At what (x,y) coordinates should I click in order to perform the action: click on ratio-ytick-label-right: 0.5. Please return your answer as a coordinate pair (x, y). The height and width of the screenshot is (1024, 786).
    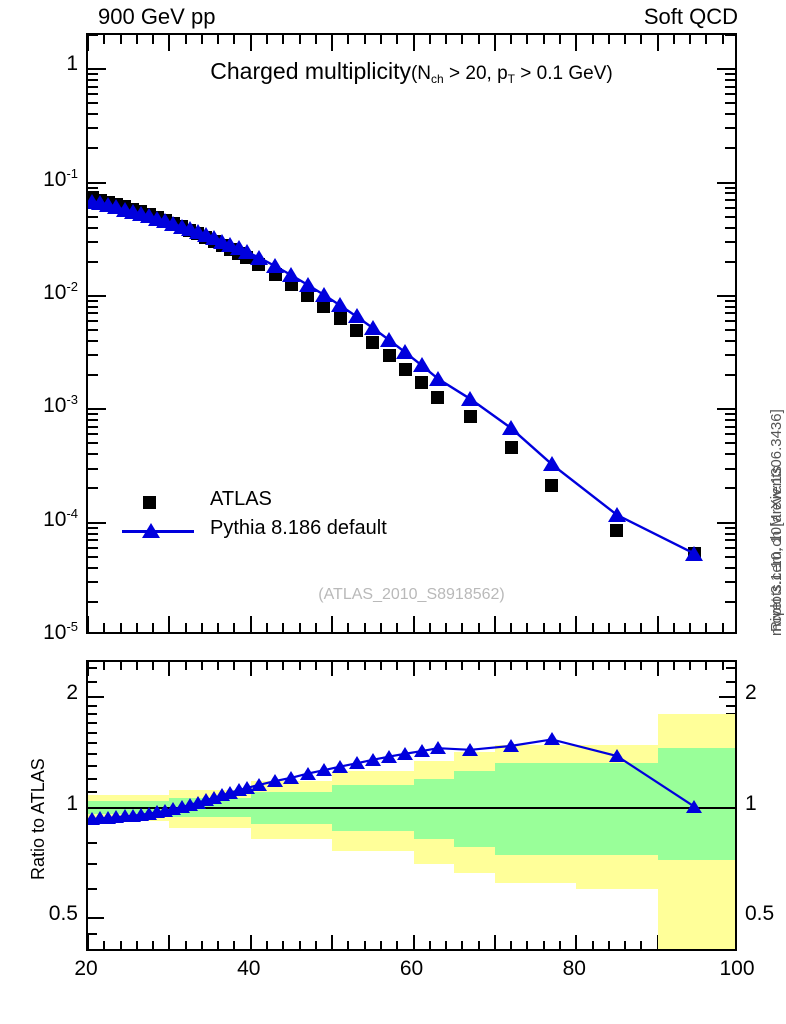
    Looking at the image, I should click on (760, 913).